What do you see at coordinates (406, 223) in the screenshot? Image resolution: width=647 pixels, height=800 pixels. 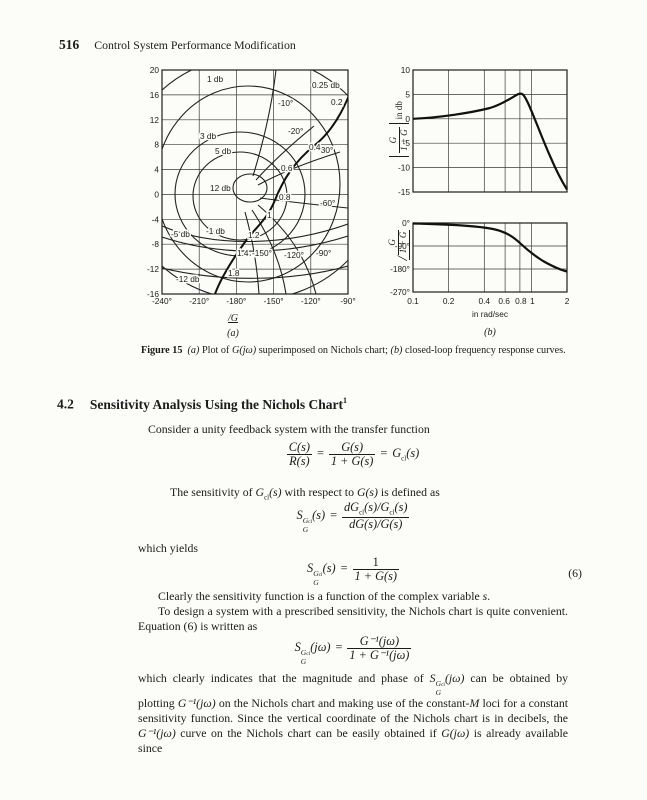 I see `phase-tick: 0°` at bounding box center [406, 223].